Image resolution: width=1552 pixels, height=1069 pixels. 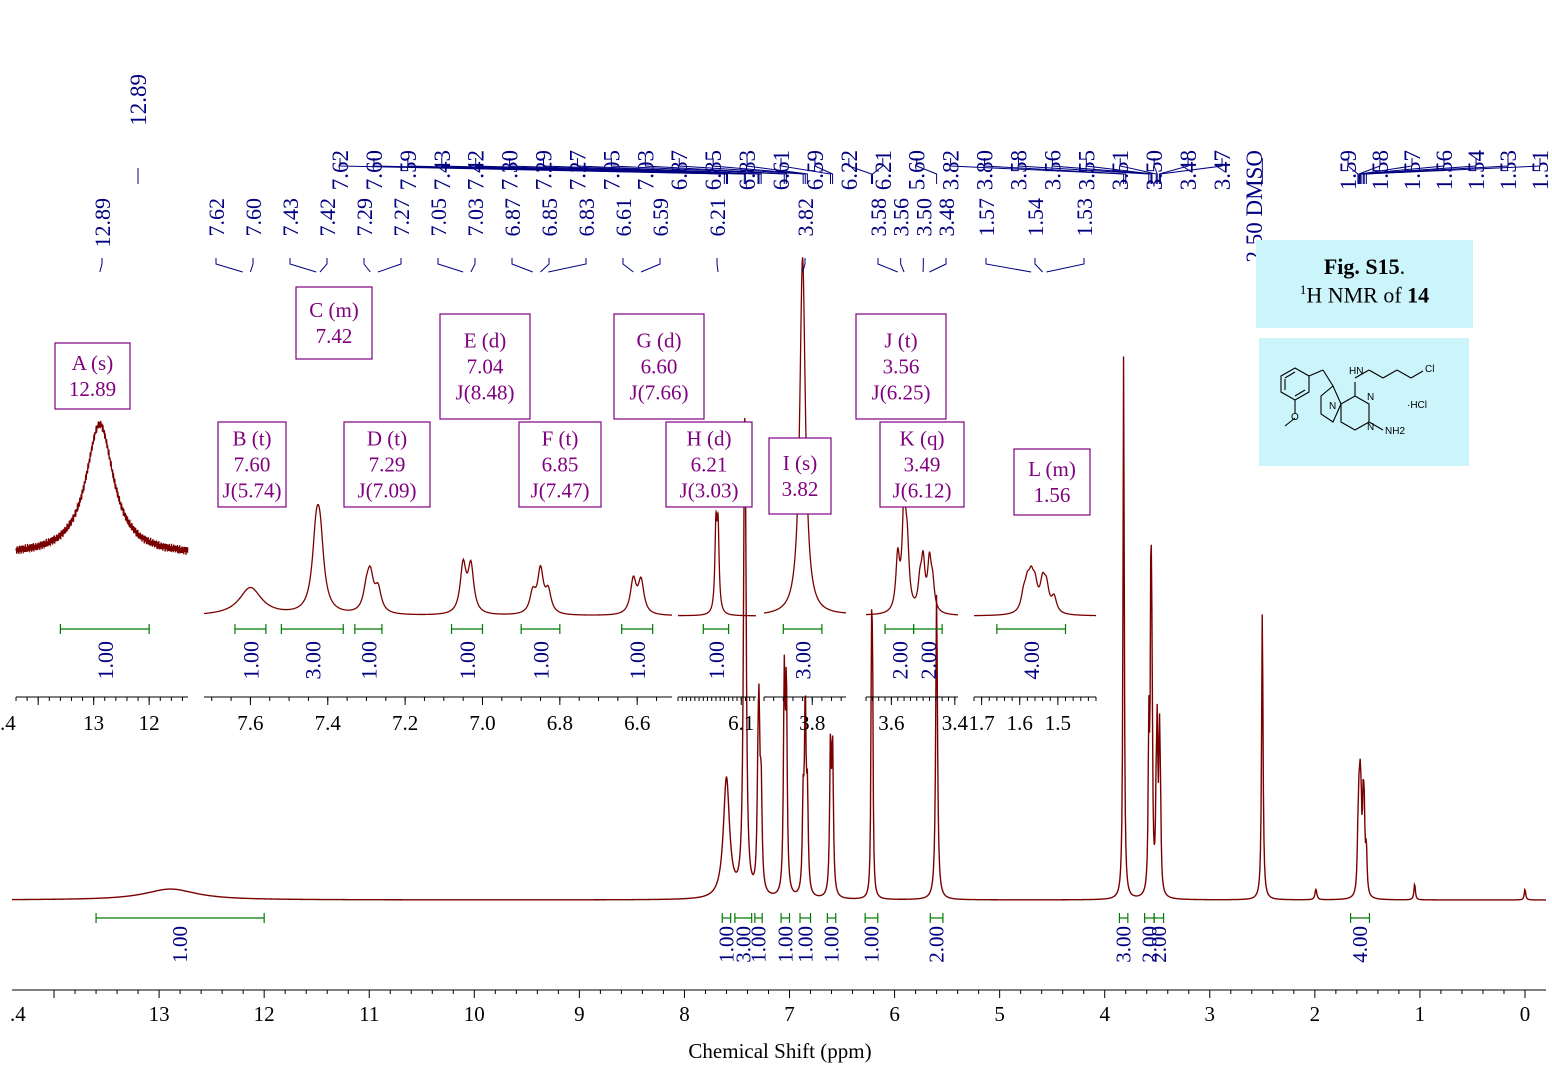 I want to click on top-peak-label: 3.56, so click(x=1052, y=170).